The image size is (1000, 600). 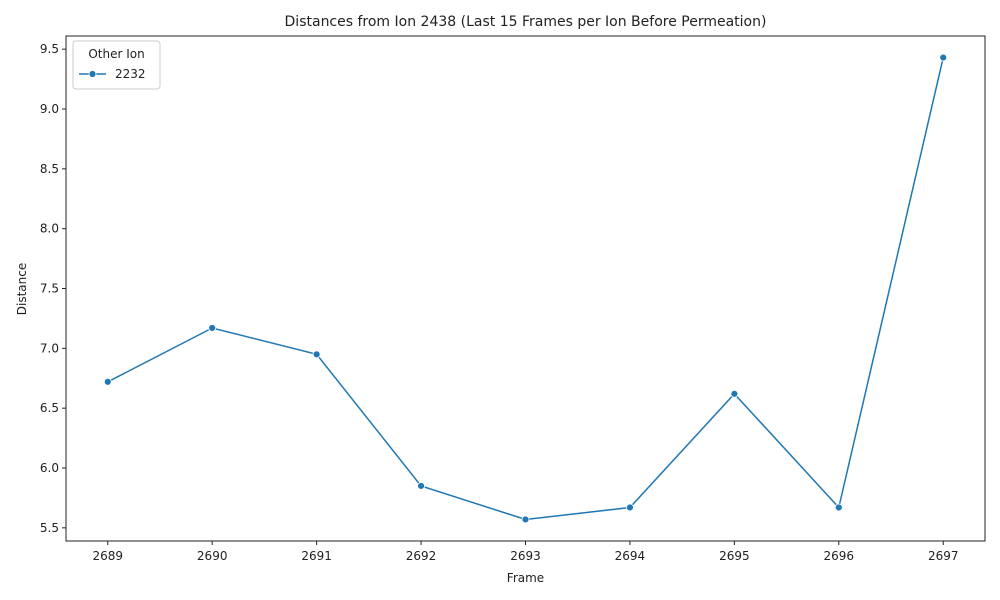 I want to click on y-tick-label: 5.5, so click(x=49, y=528).